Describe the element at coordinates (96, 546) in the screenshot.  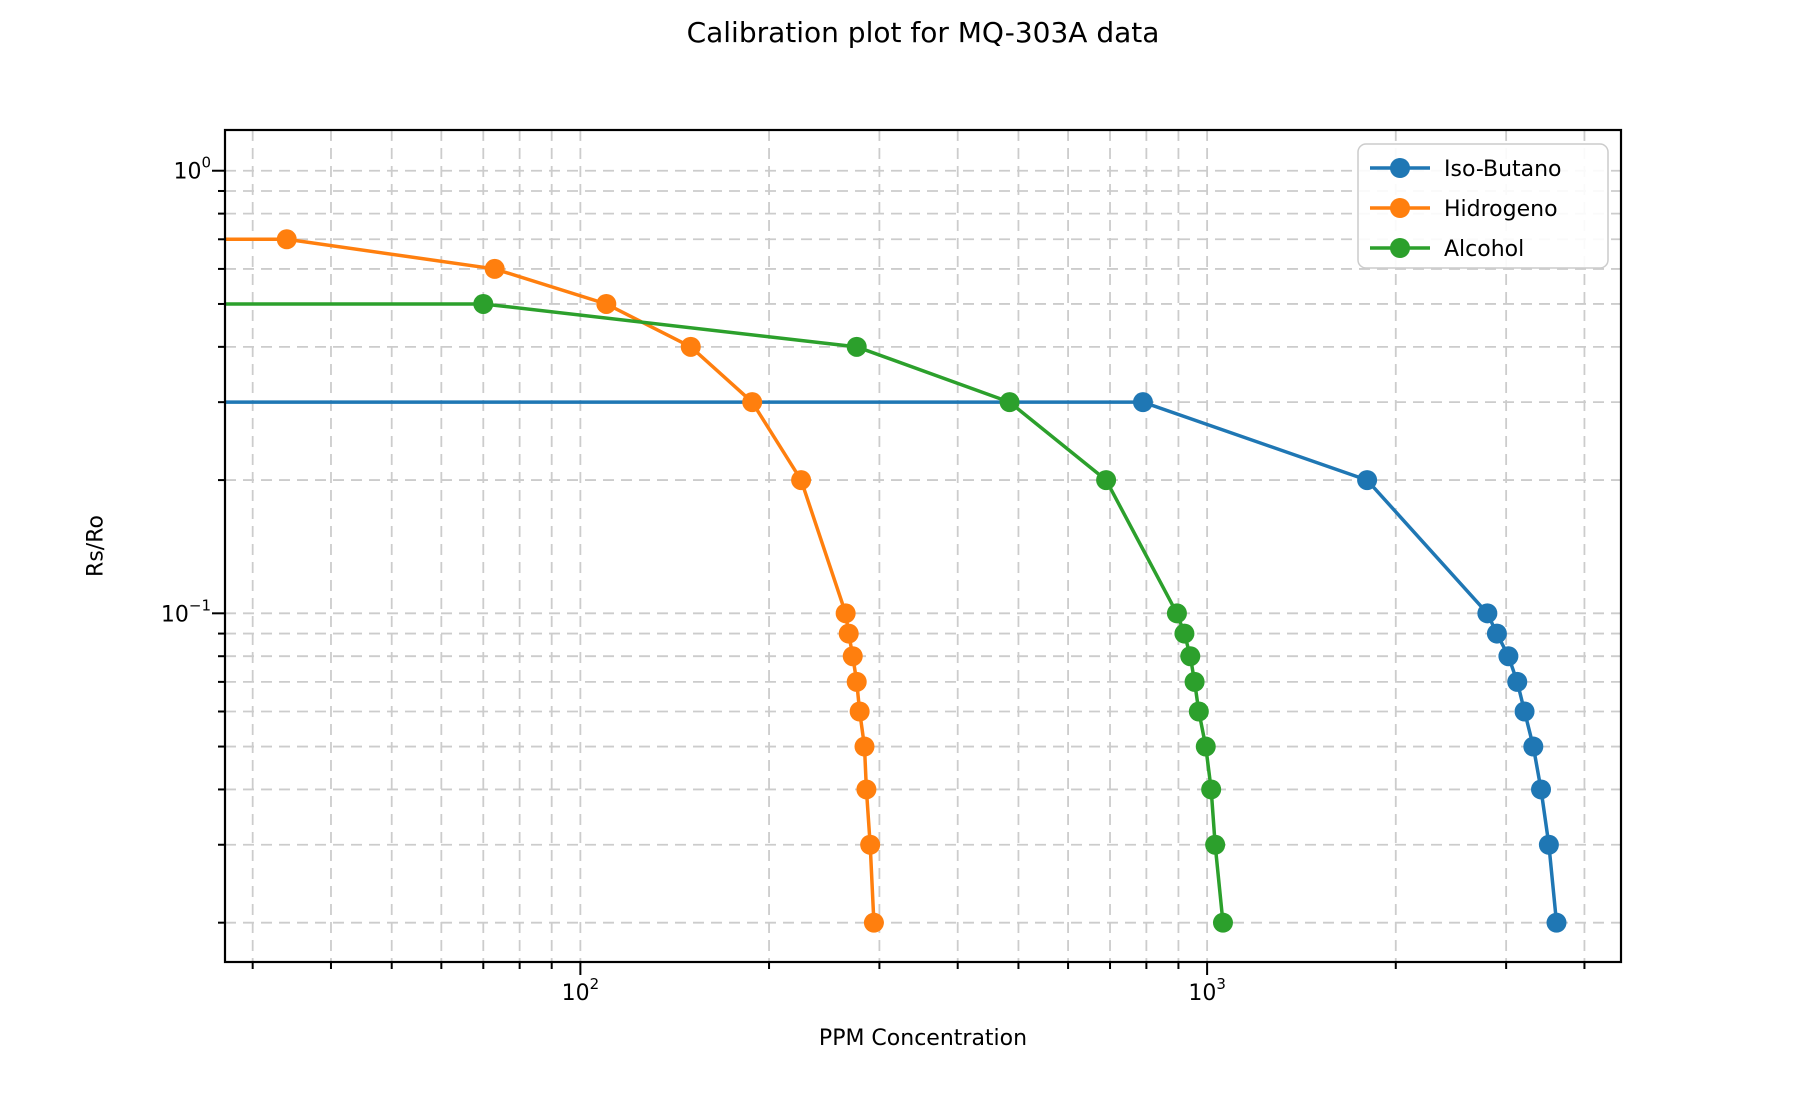
I see `y-axis-label: Rs/Ro` at that location.